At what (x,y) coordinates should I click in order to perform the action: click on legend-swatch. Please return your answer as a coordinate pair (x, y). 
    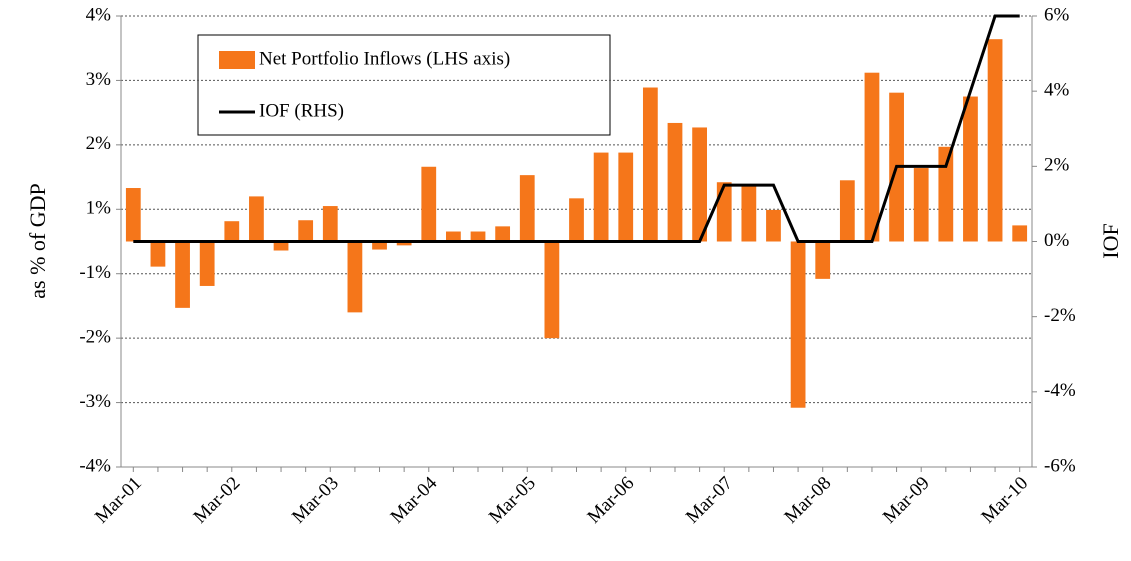
    Looking at the image, I should click on (237, 60).